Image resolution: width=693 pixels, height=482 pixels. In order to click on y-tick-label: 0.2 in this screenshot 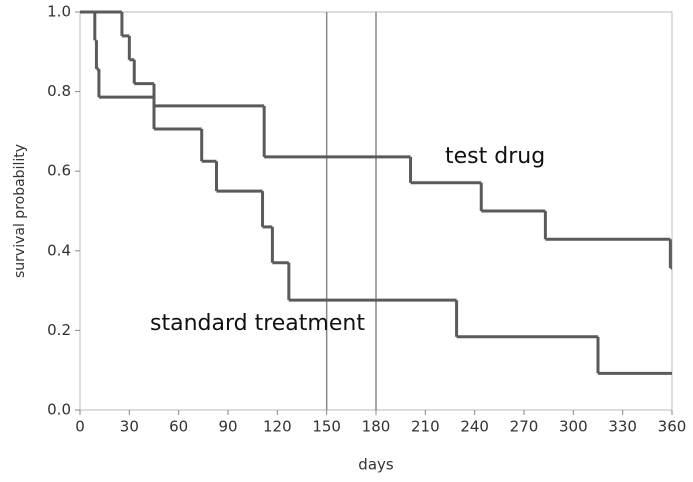, I will do `click(59, 330)`.